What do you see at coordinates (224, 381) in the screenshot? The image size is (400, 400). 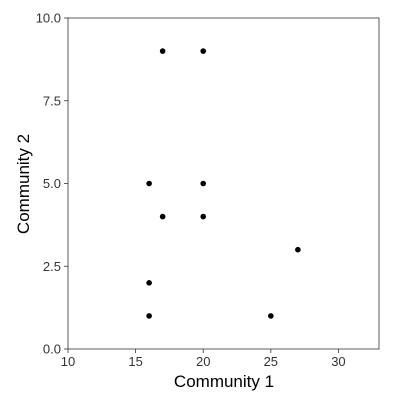 I see `x-axis-title: Community 1` at bounding box center [224, 381].